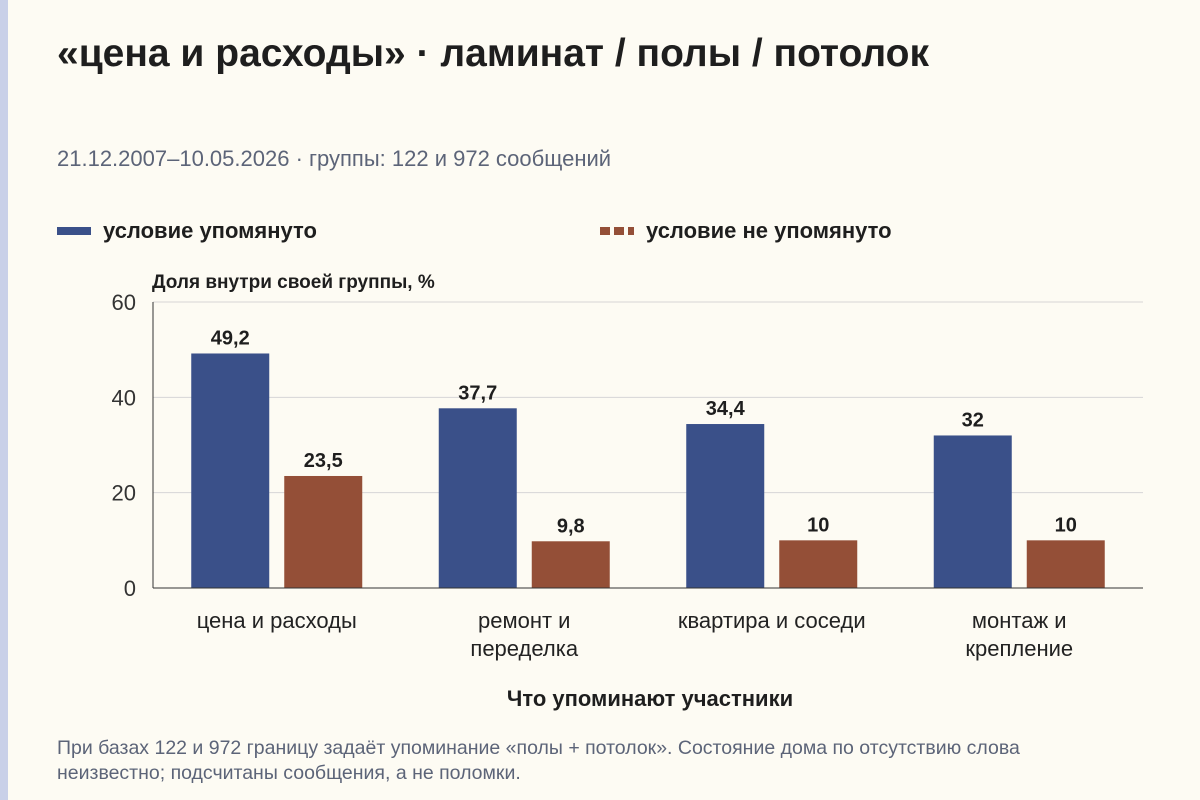  I want to click on y-tick-label: 40, so click(124, 397).